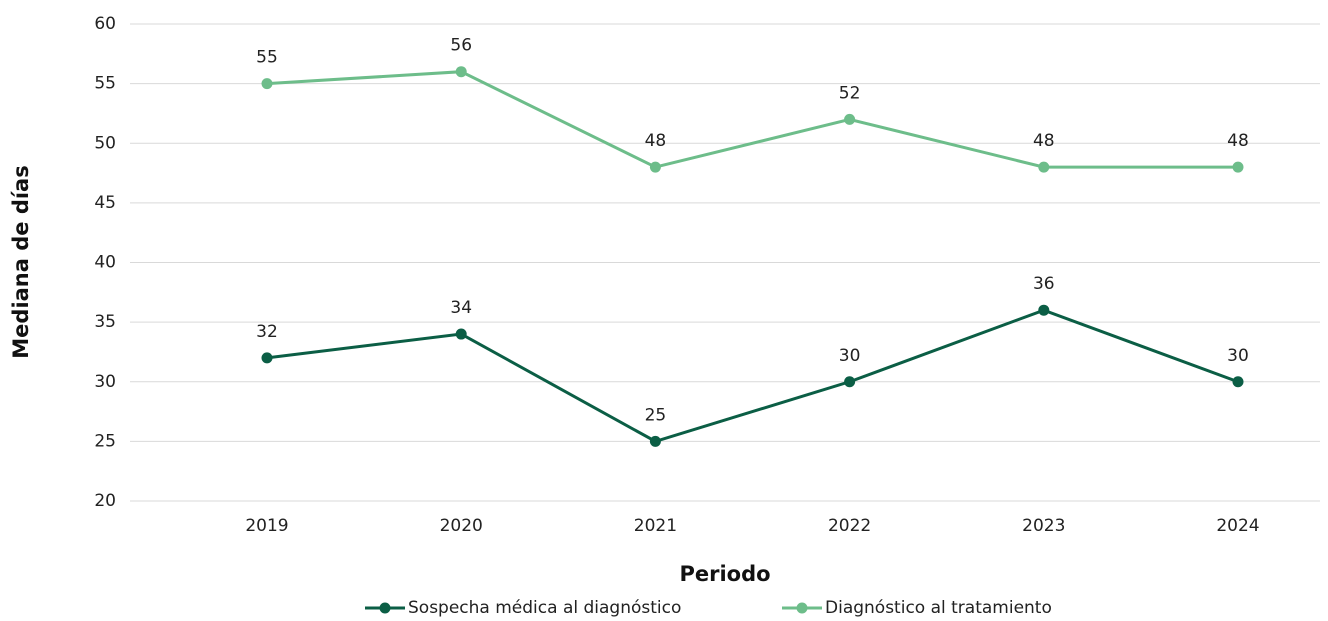 Image resolution: width=1328 pixels, height=621 pixels. I want to click on y-tick-label: 25, so click(105, 441).